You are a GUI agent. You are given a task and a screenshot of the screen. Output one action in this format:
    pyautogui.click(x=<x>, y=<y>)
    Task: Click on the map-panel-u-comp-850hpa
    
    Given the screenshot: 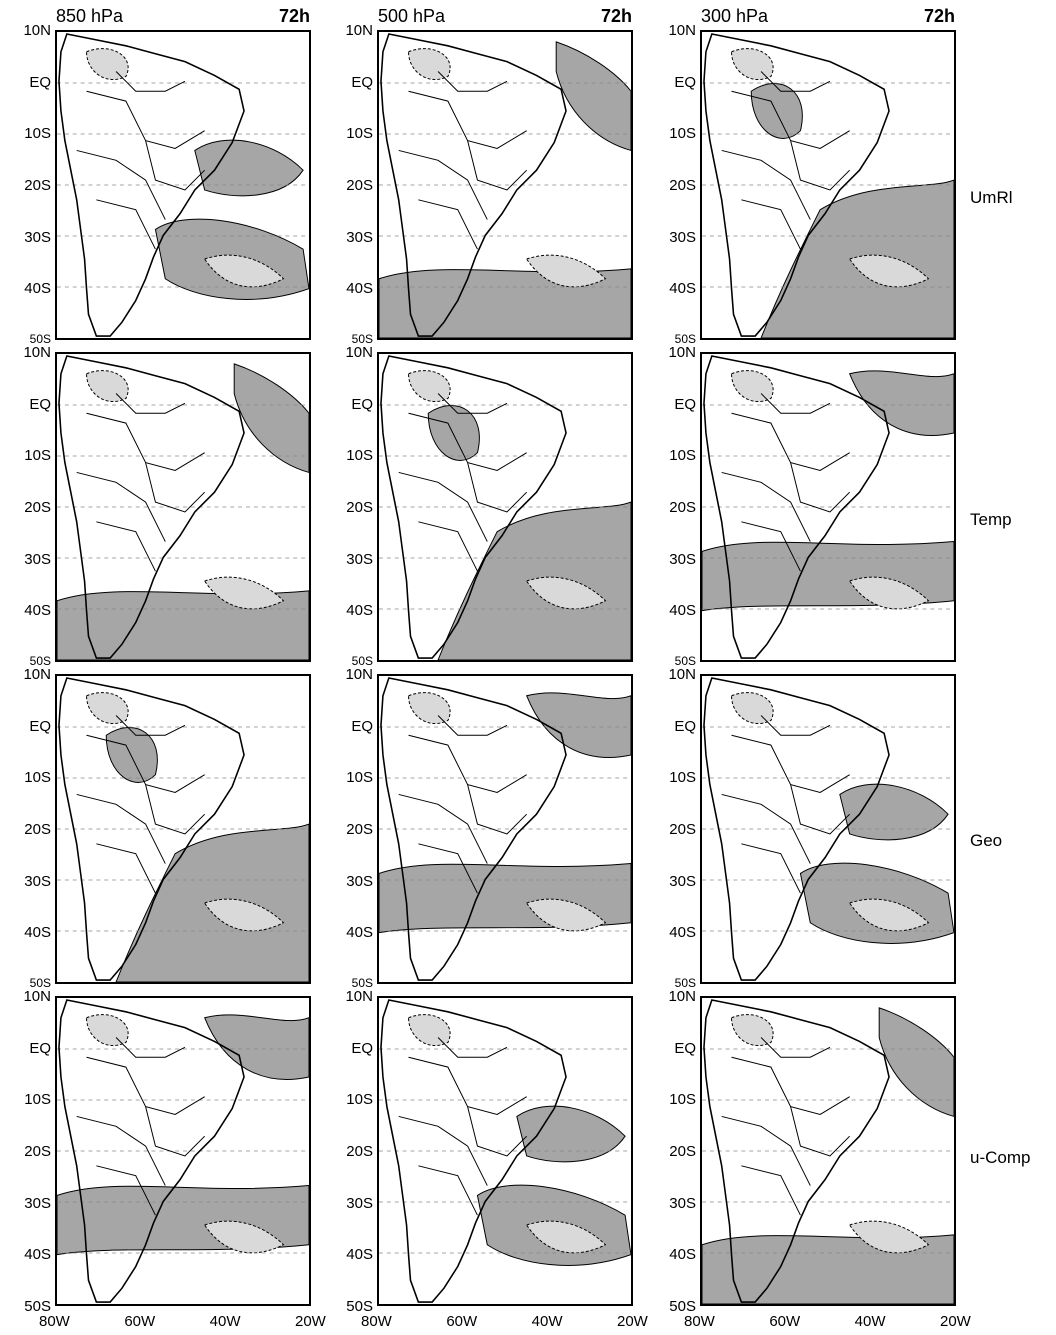 What is the action you would take?
    pyautogui.click(x=183, y=1151)
    